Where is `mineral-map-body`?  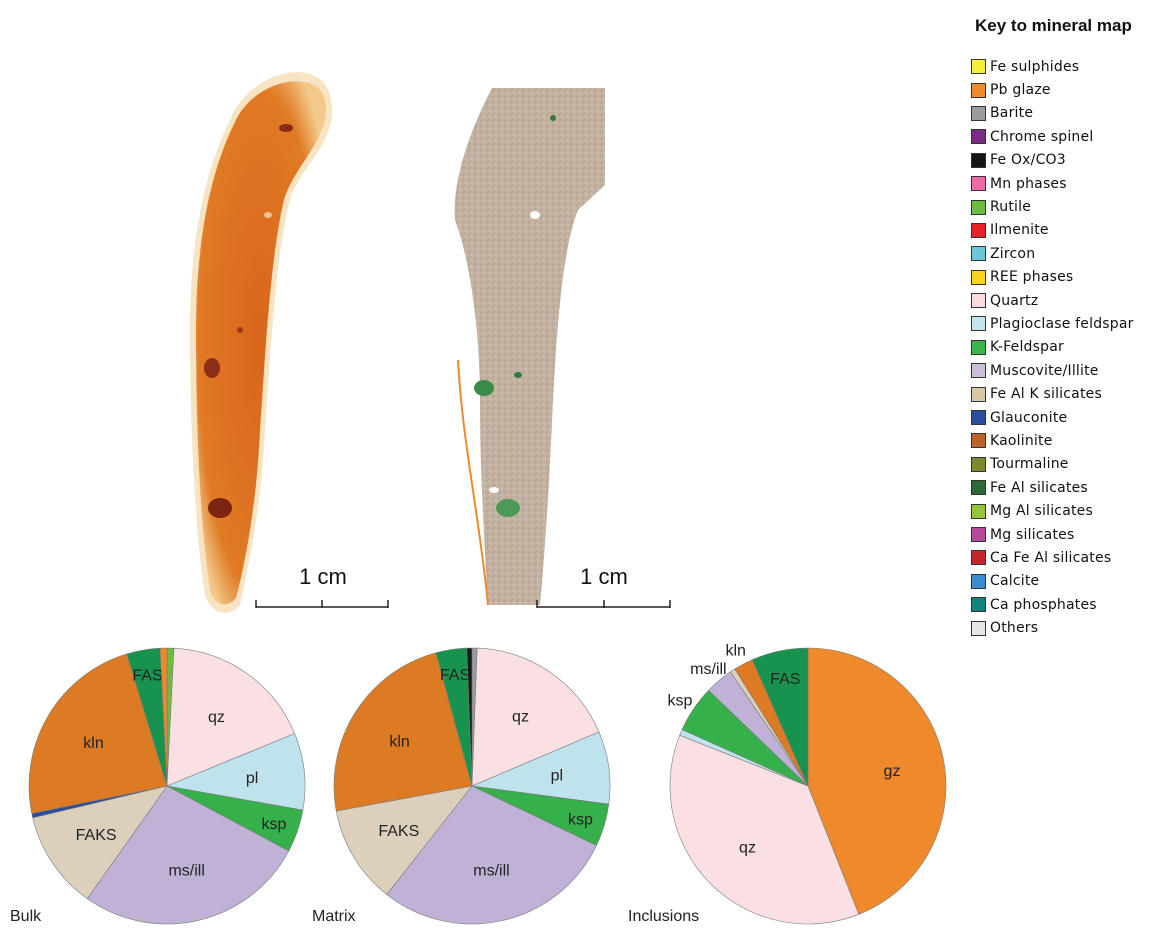 mineral-map-body is located at coordinates (529, 346).